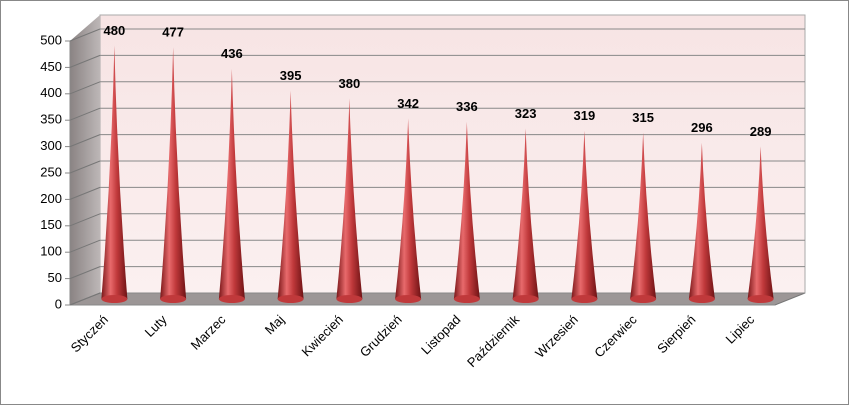  Describe the element at coordinates (232, 53) in the screenshot. I see `value-label: 436` at that location.